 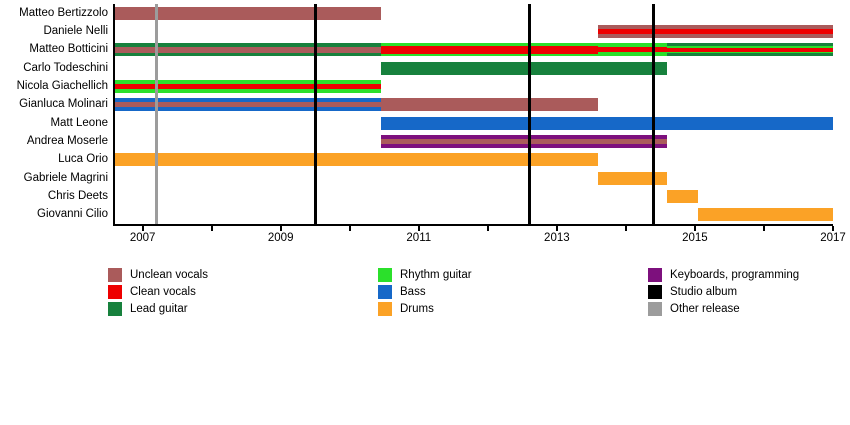 I want to click on legend-swatch-drums, so click(x=385, y=309).